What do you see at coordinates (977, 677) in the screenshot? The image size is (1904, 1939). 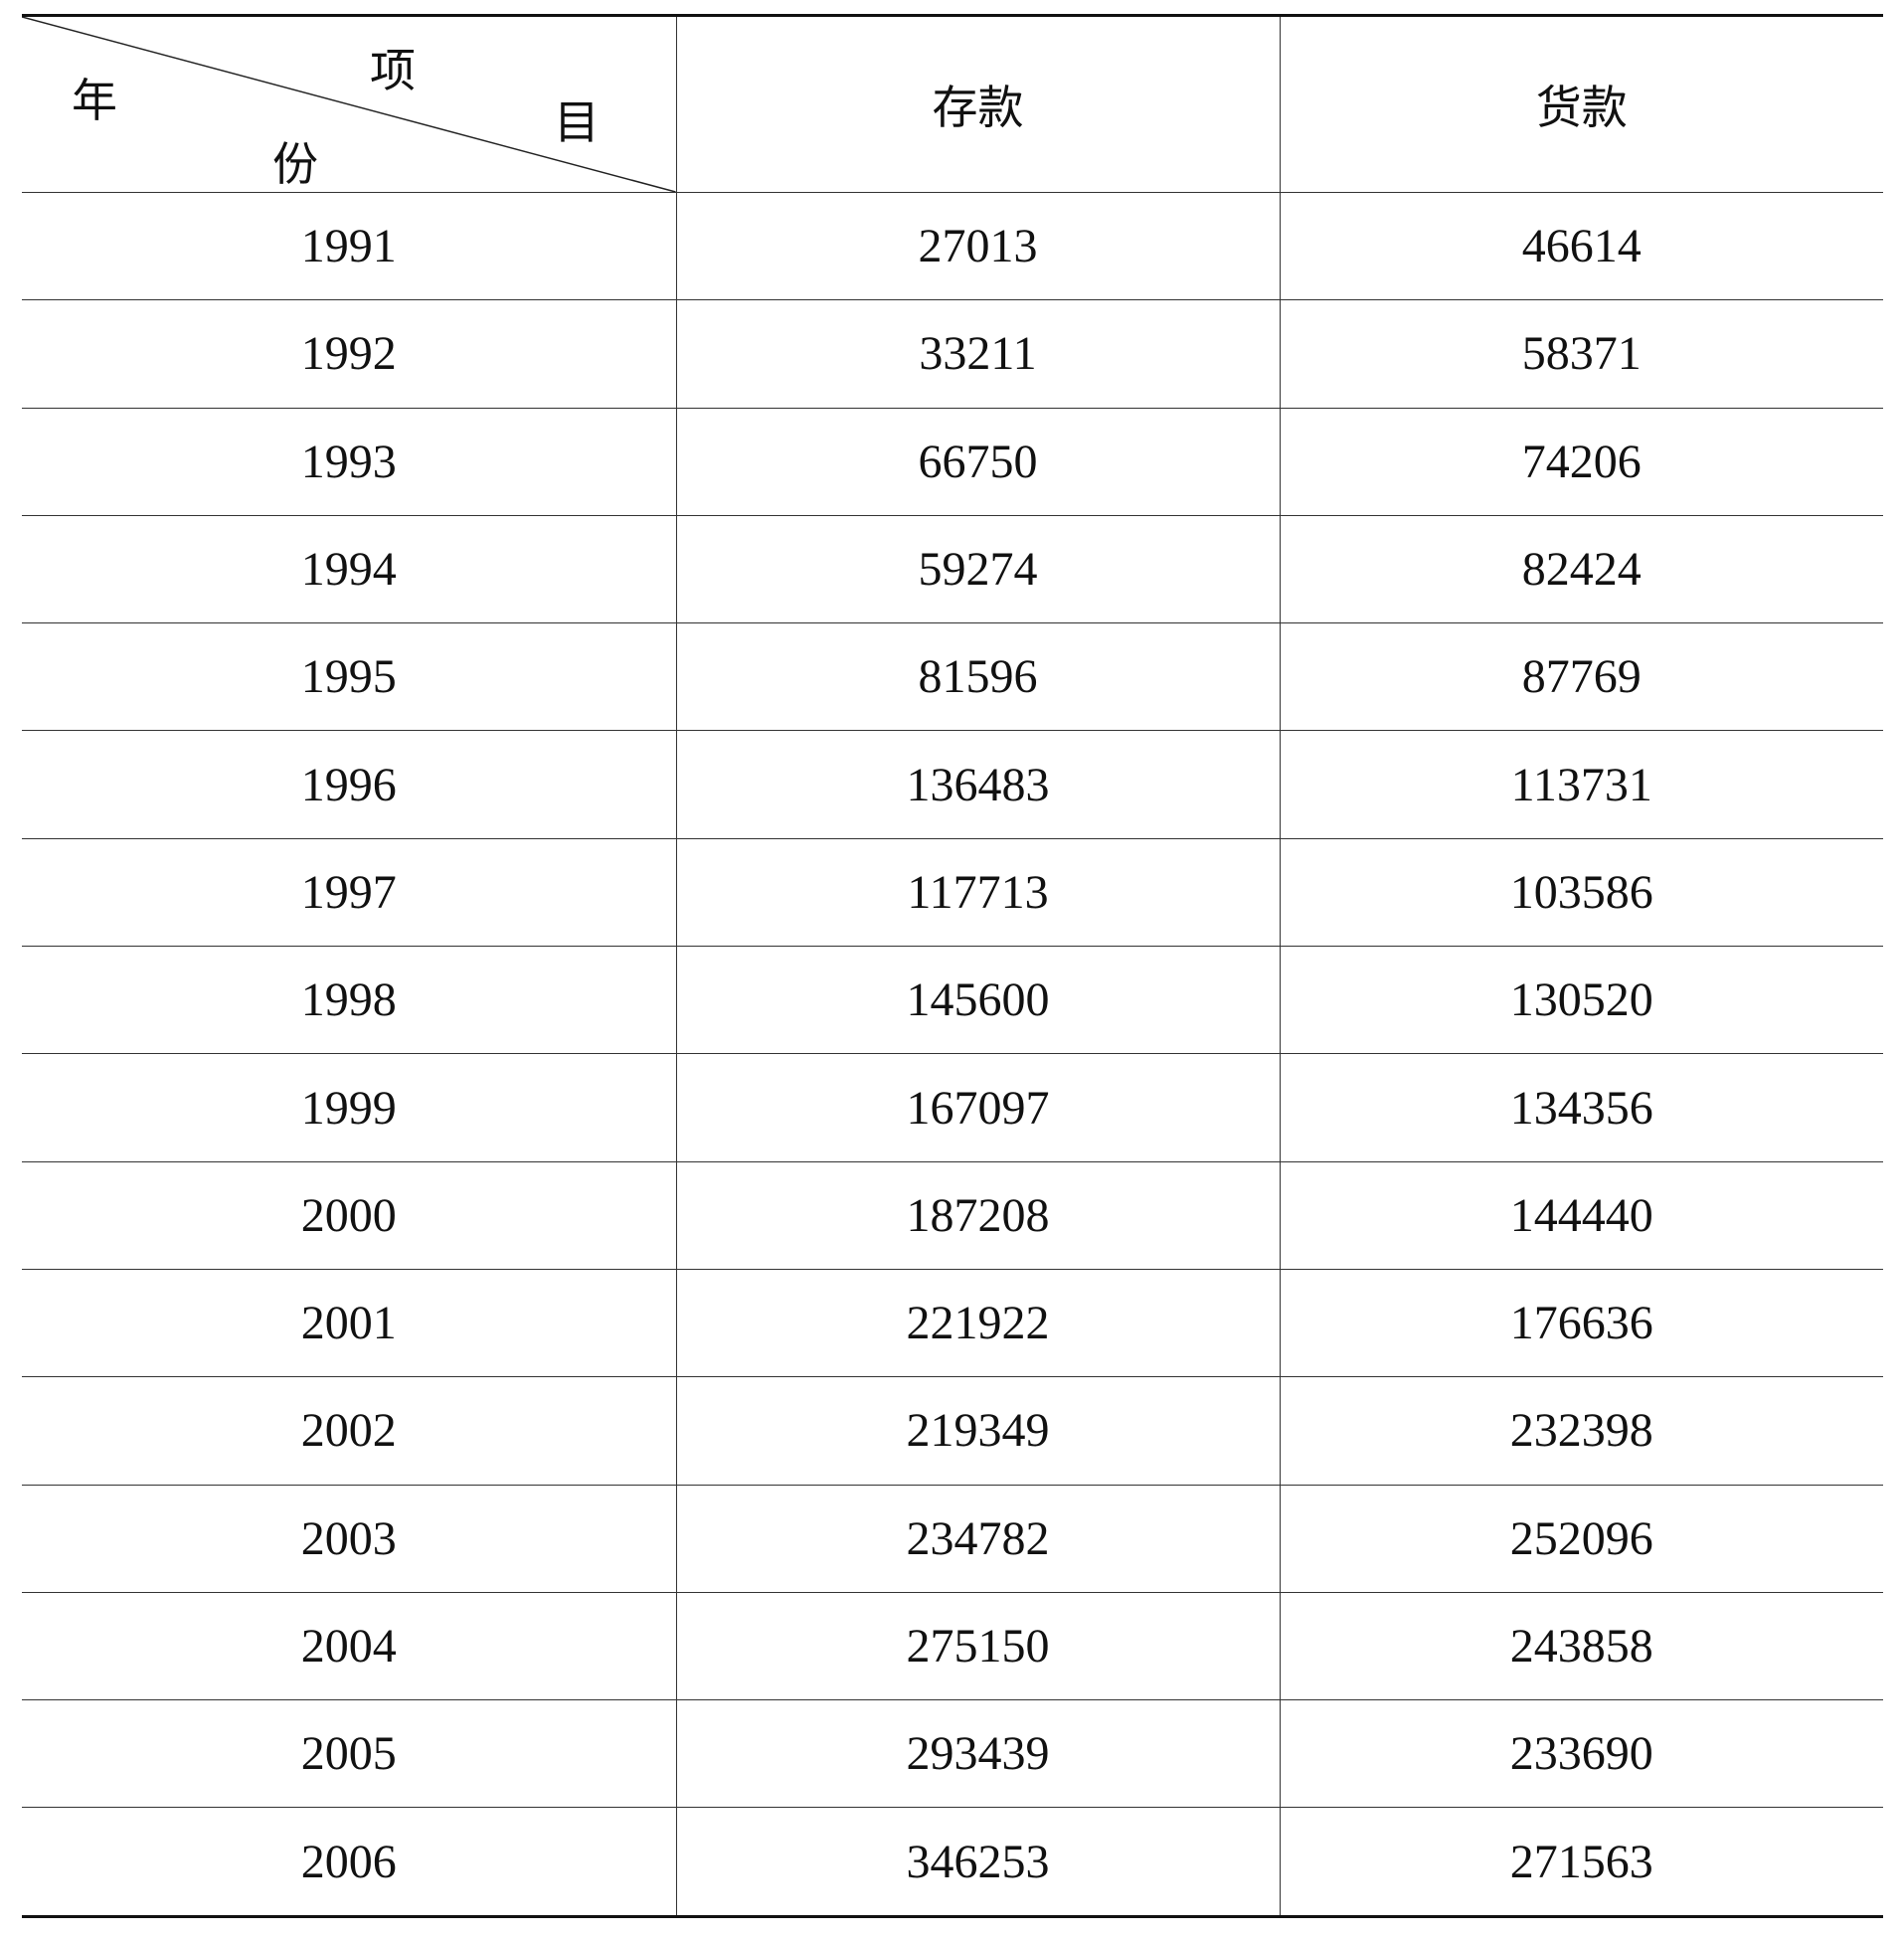 I see `deposit-cell: 81596` at bounding box center [977, 677].